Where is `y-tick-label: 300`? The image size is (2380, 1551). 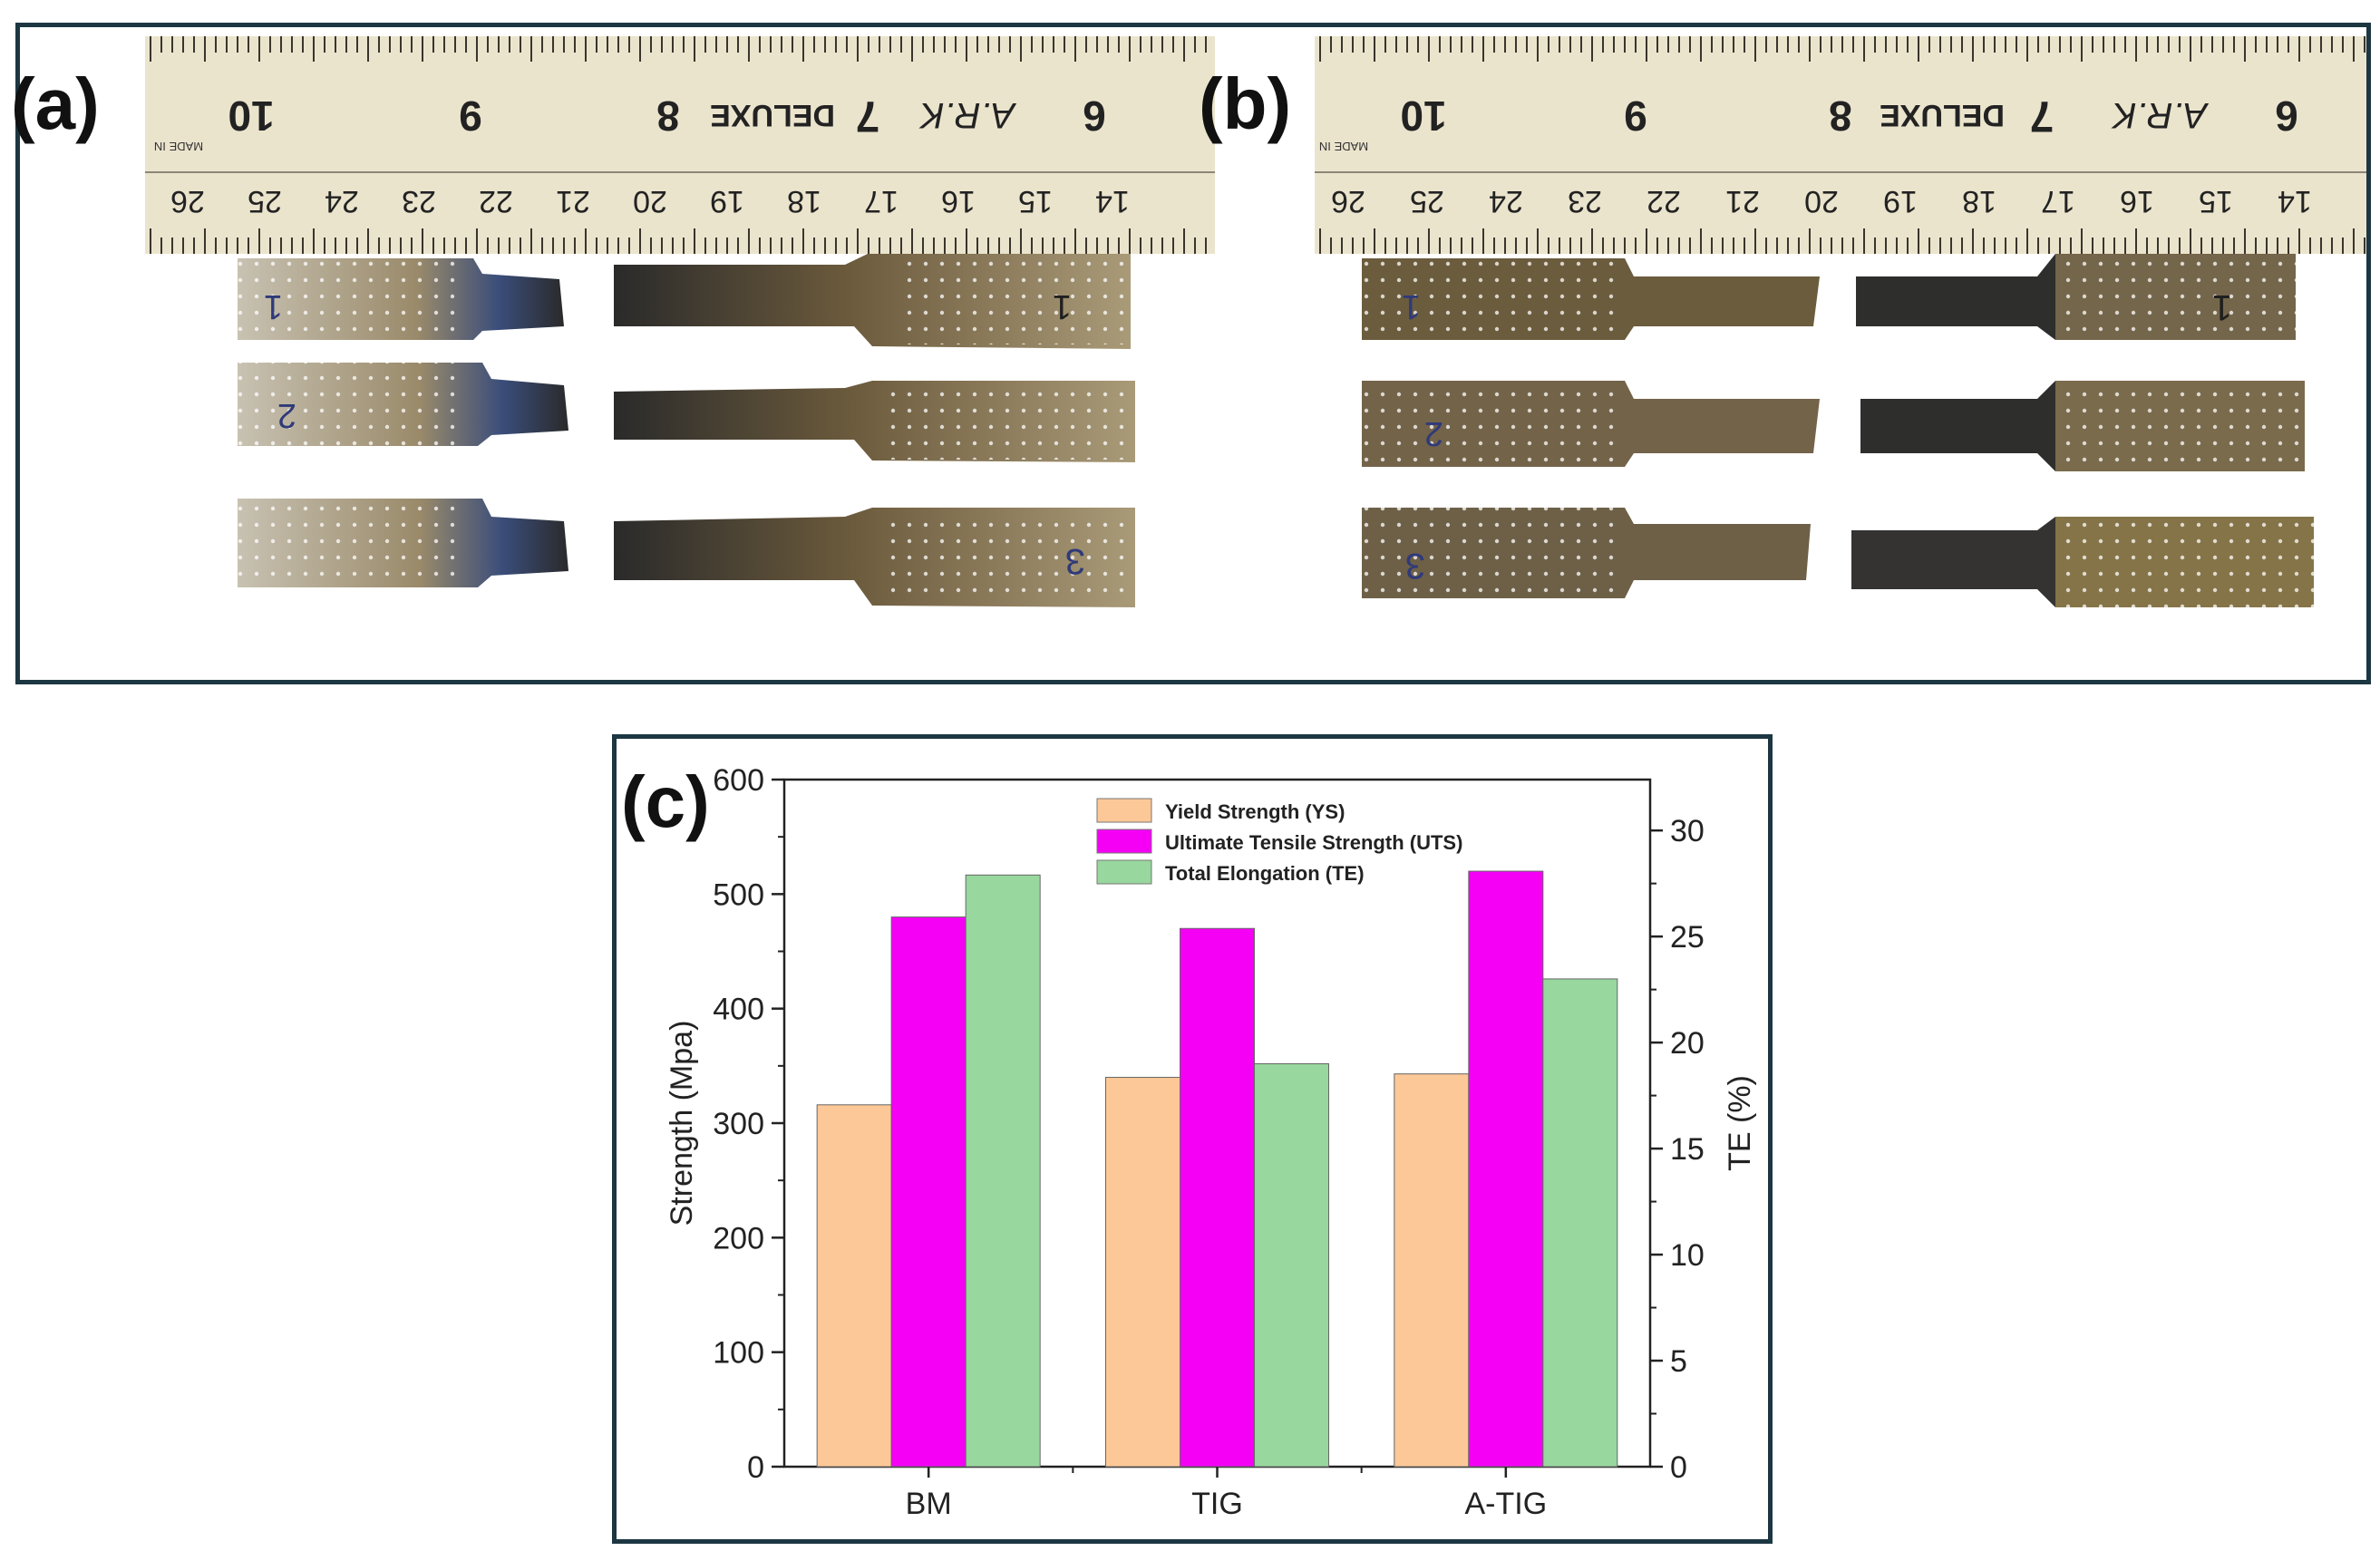 y-tick-label: 300 is located at coordinates (738, 1124).